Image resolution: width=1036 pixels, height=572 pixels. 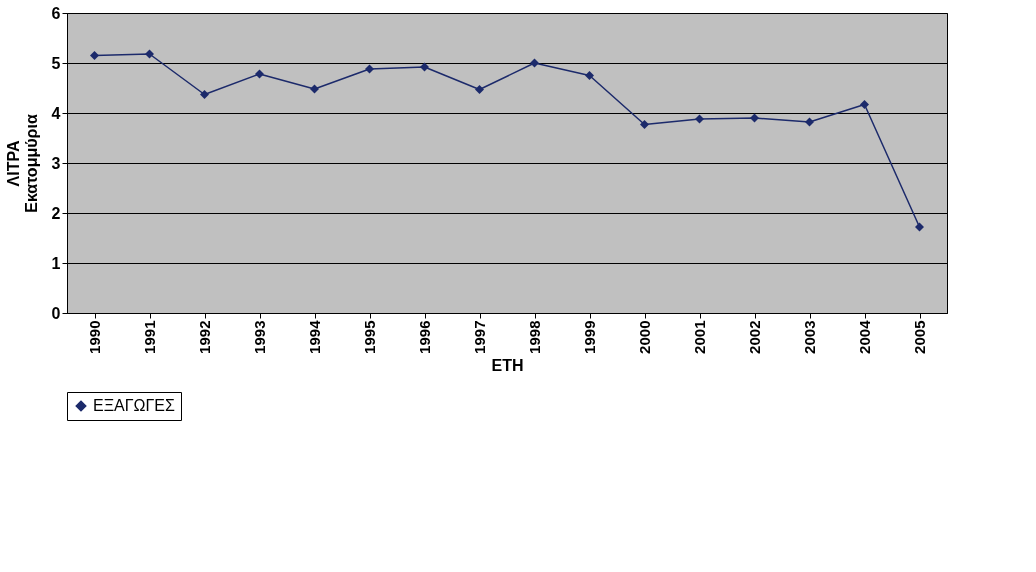 What do you see at coordinates (809, 337) in the screenshot?
I see `x-tick-label: 2003` at bounding box center [809, 337].